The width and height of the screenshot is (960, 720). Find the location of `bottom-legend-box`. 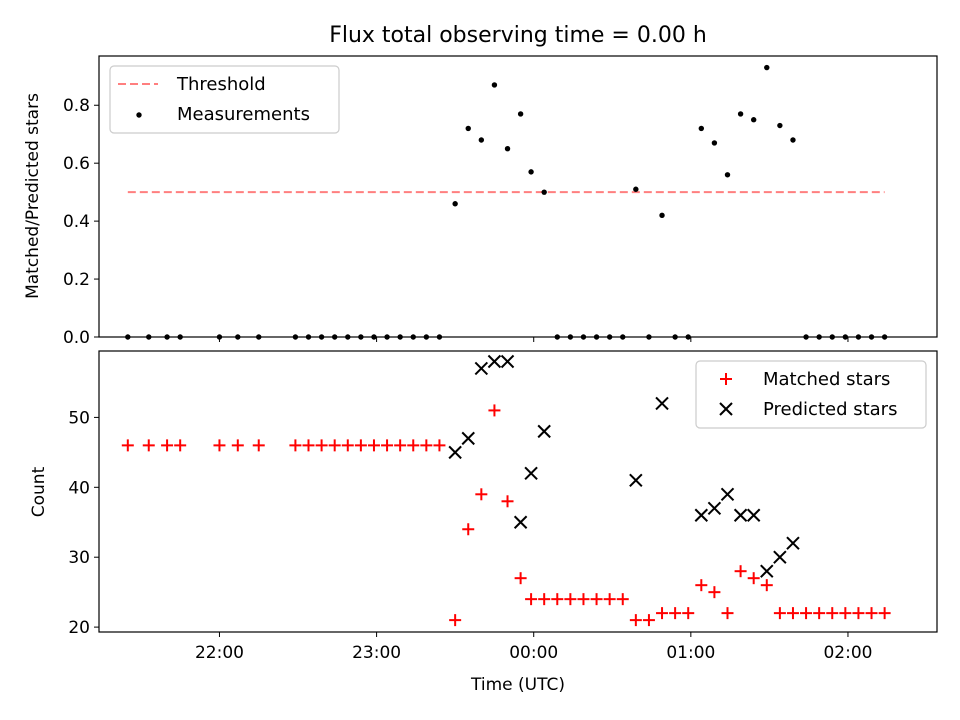

bottom-legend-box is located at coordinates (811, 394).